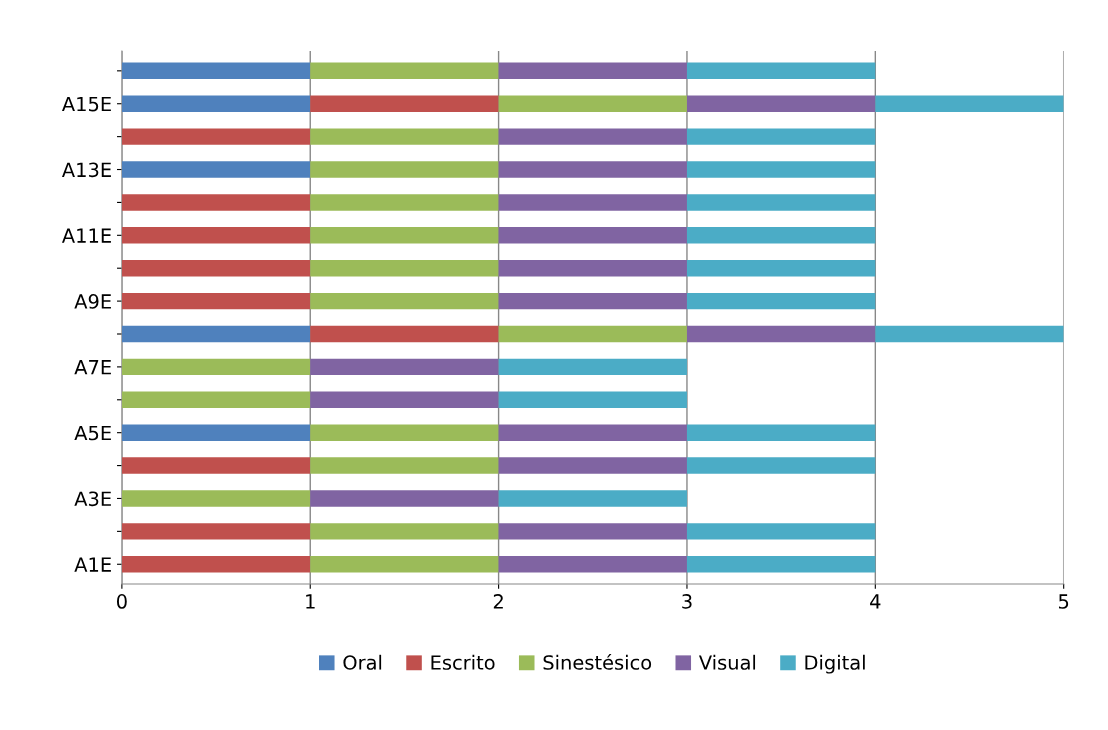 Image resolution: width=1108 pixels, height=730 pixels. I want to click on legend-label: Escrito, so click(463, 662).